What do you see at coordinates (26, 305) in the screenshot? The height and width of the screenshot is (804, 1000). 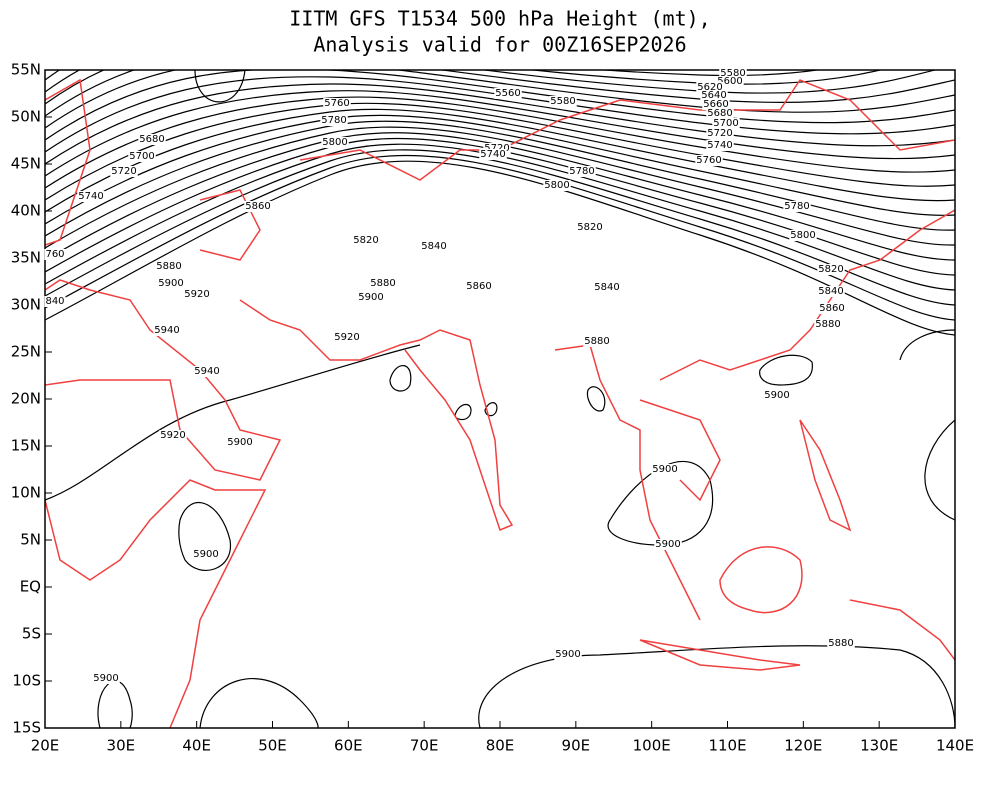 I see `latitude-label: 30N` at bounding box center [26, 305].